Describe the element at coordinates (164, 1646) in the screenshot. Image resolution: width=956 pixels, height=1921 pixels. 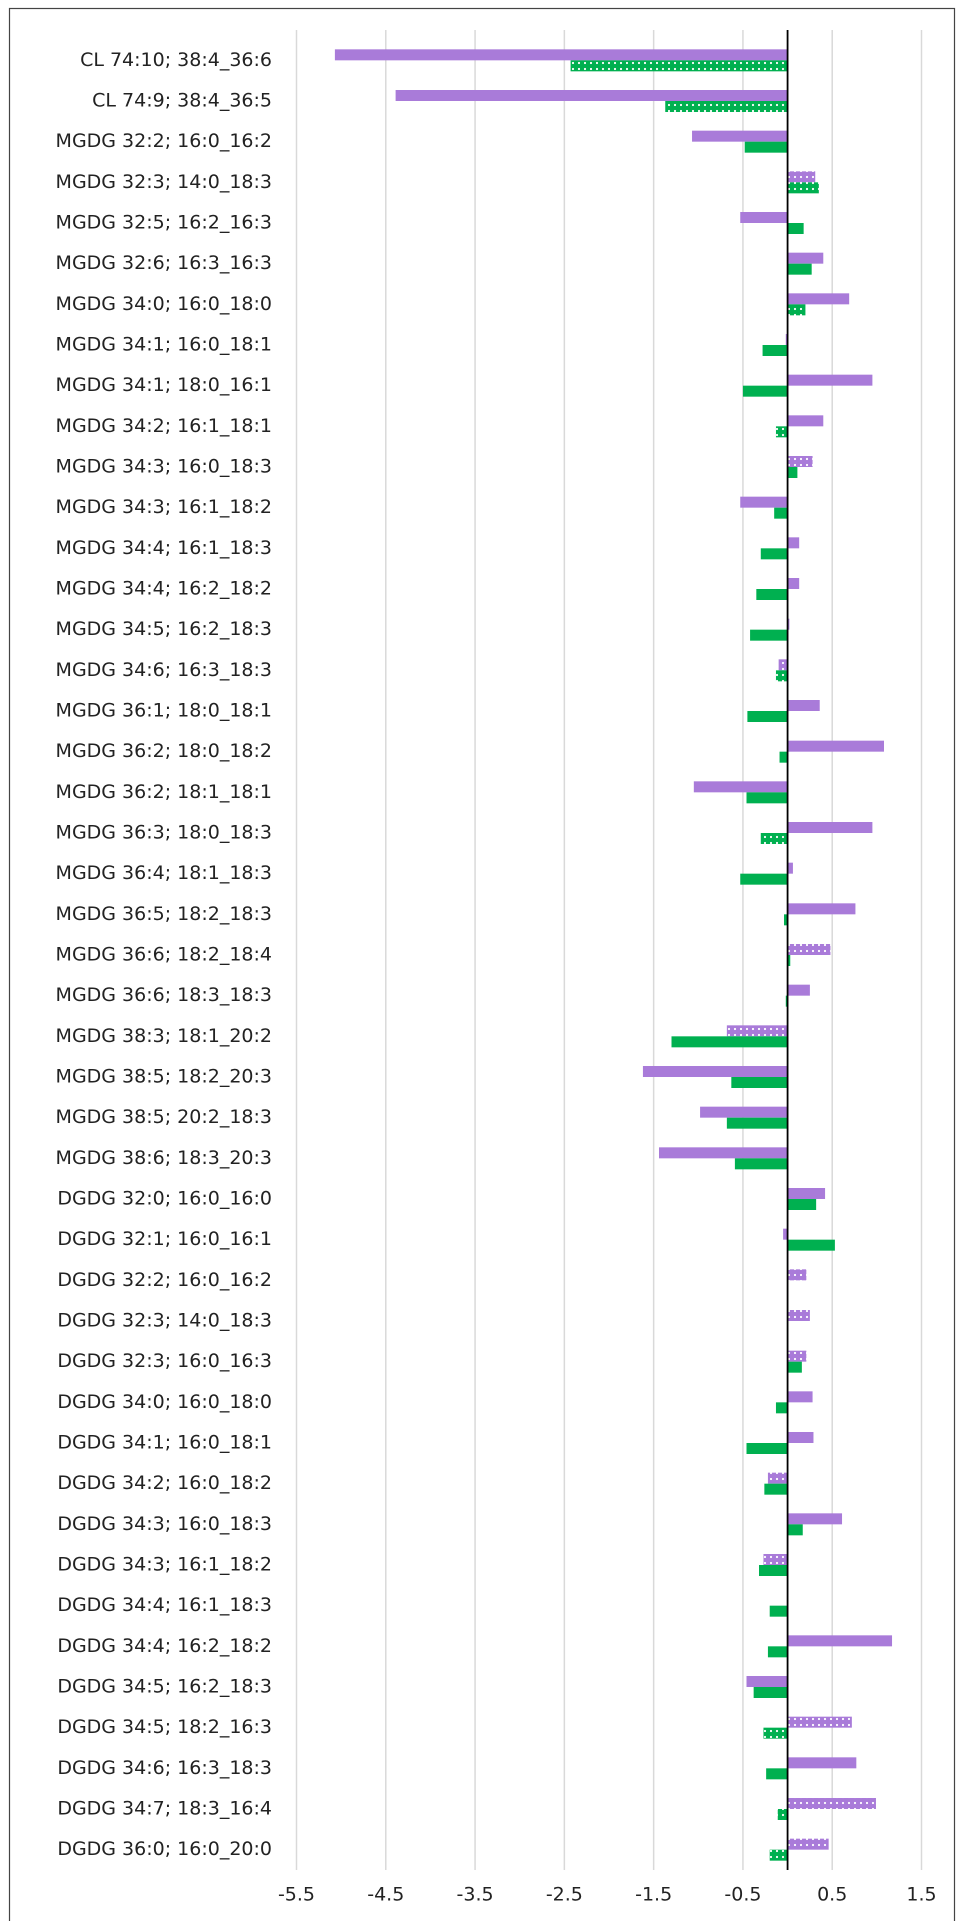
I see `y-tick-label: DGDG 34:4; 16:2_18:2` at that location.